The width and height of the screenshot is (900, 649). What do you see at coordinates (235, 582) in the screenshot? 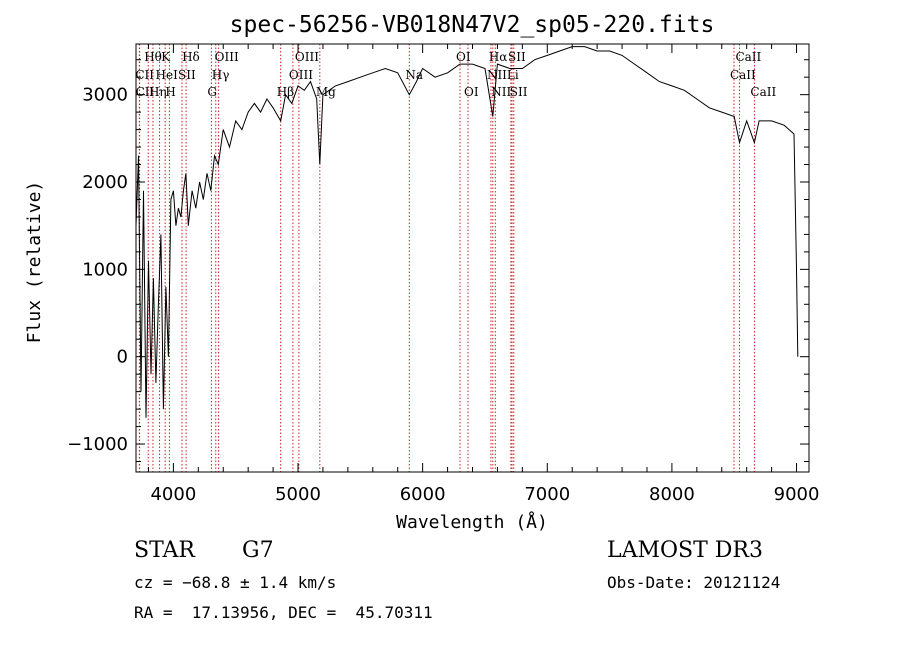
I see `redshift-text: cz = −68.8 ± 1.4 km/s` at bounding box center [235, 582].